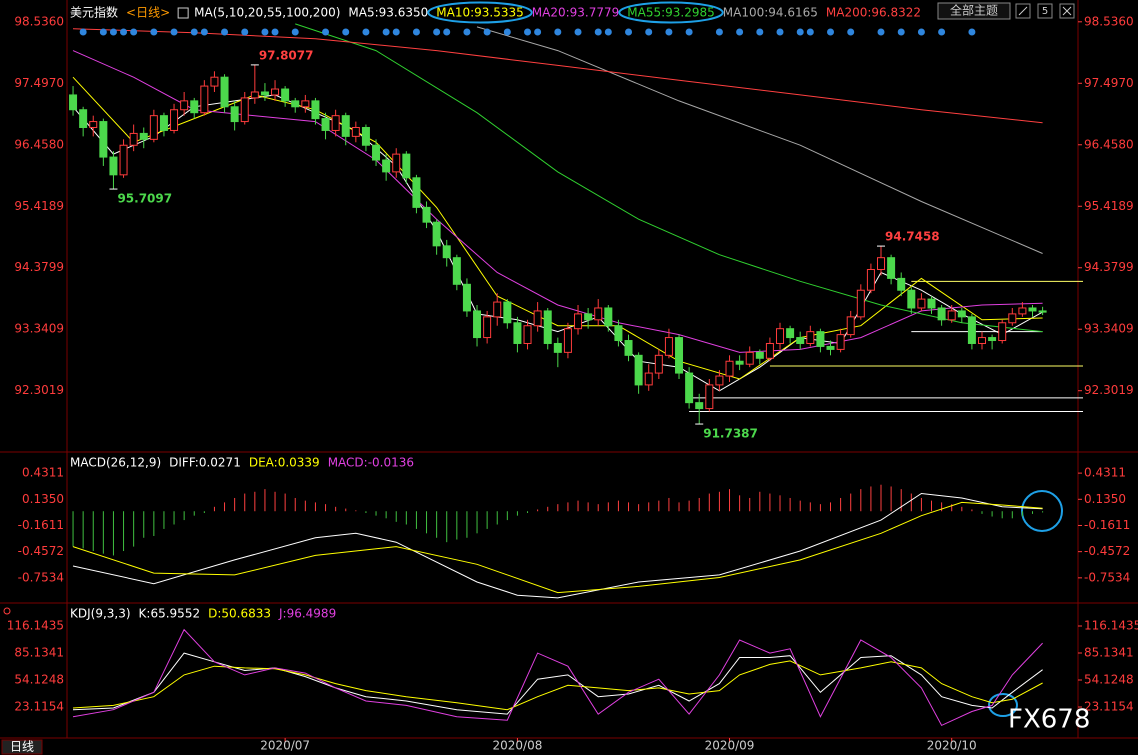  What do you see at coordinates (267, 13) in the screenshot?
I see `indicator-label: MA(5,10,20,55,100,200)` at bounding box center [267, 13].